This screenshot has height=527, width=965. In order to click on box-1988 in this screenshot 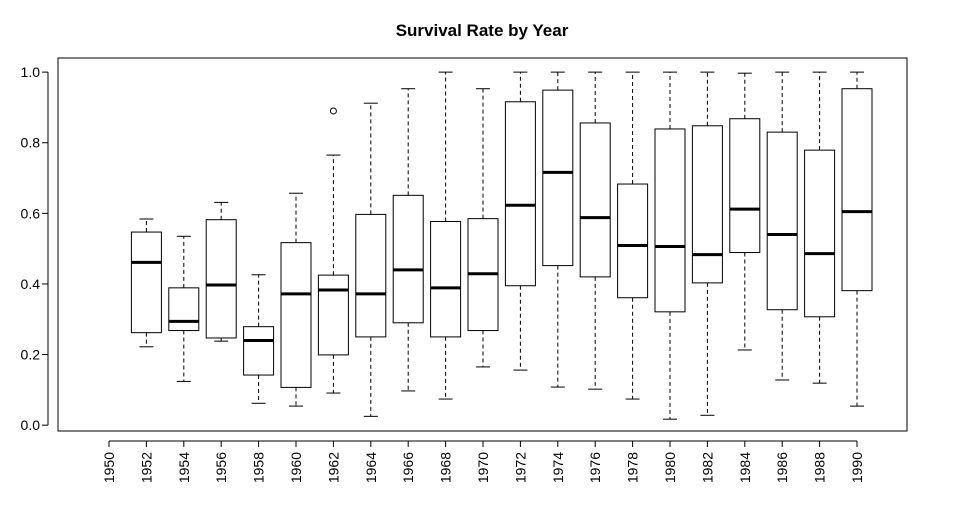, I will do `click(820, 227)`.